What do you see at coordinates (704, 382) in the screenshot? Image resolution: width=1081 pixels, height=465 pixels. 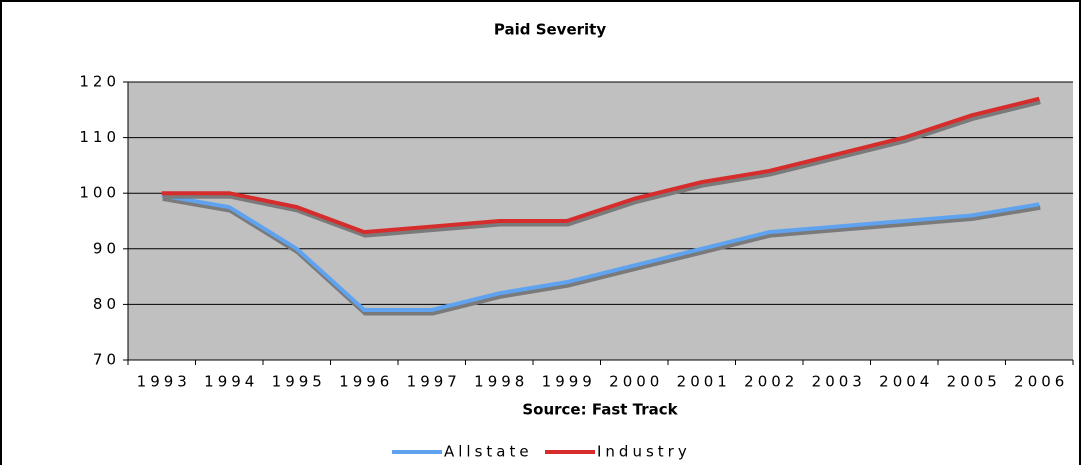 I see `x-tick-label: 2001` at bounding box center [704, 382].